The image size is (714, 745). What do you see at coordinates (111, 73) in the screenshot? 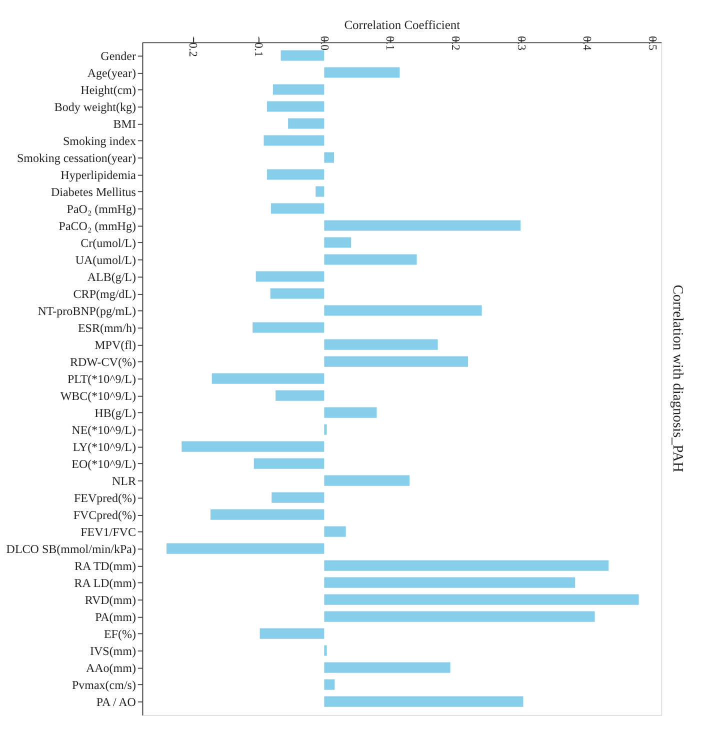
I see `y-tick-label: Age(year)` at bounding box center [111, 73].